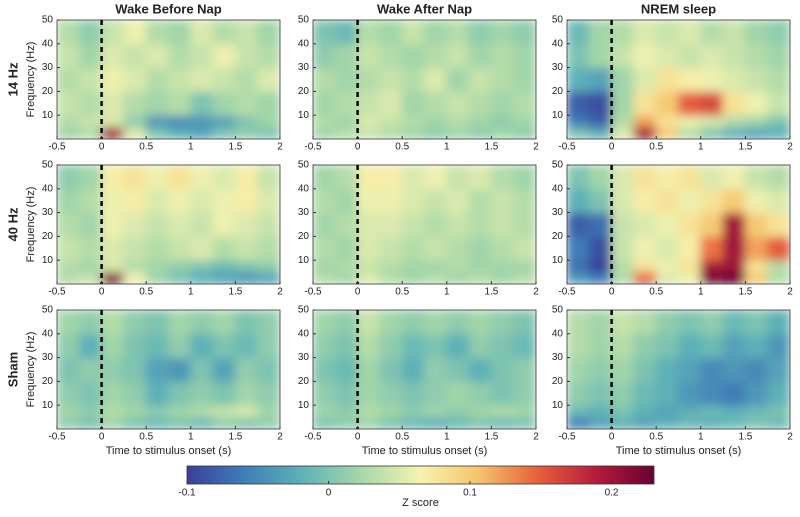 The height and width of the screenshot is (517, 800). What do you see at coordinates (424, 79) in the screenshot?
I see `heatmap-cells` at bounding box center [424, 79].